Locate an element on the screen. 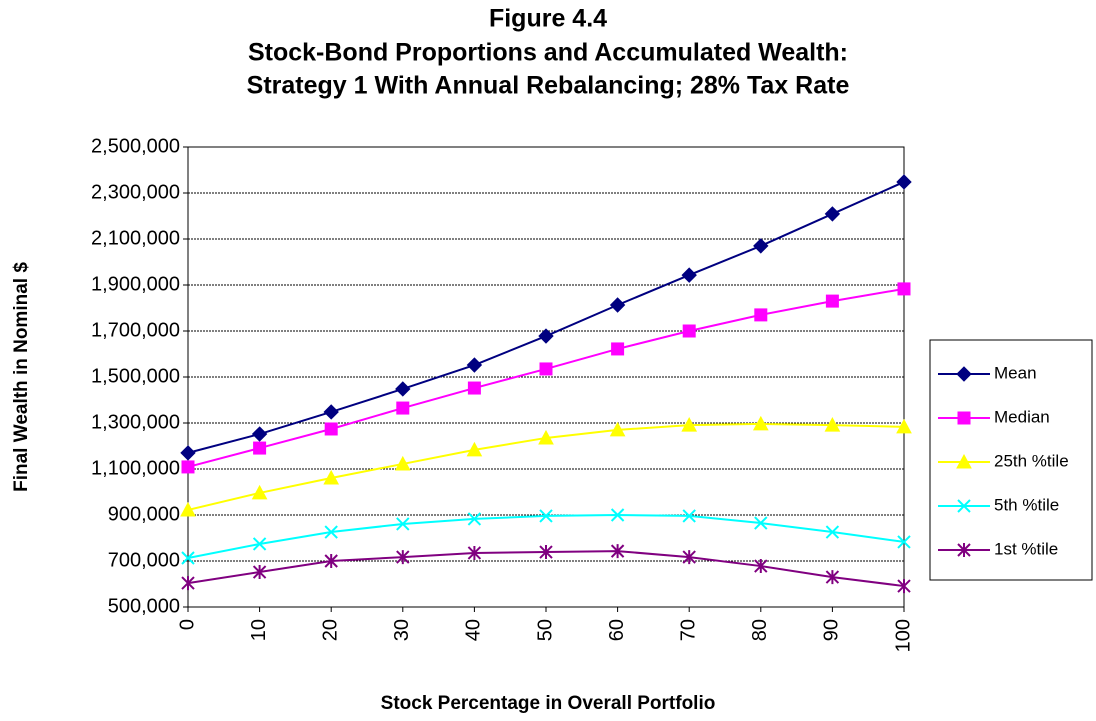 The height and width of the screenshot is (721, 1096). legend-label: Median is located at coordinates (1022, 416).